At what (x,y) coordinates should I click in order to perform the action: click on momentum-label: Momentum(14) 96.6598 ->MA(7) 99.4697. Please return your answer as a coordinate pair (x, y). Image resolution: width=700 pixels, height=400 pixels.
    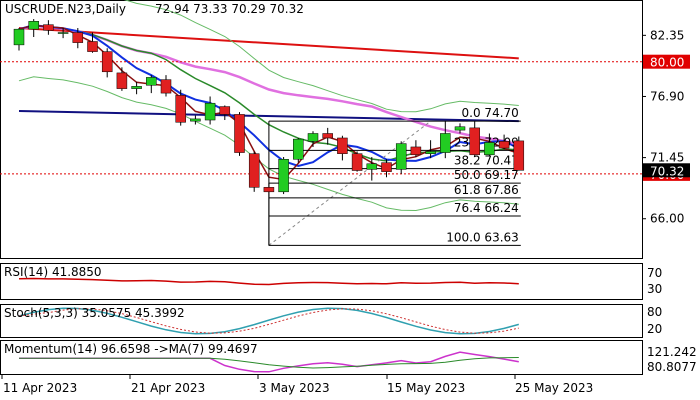
    Looking at the image, I should click on (131, 349).